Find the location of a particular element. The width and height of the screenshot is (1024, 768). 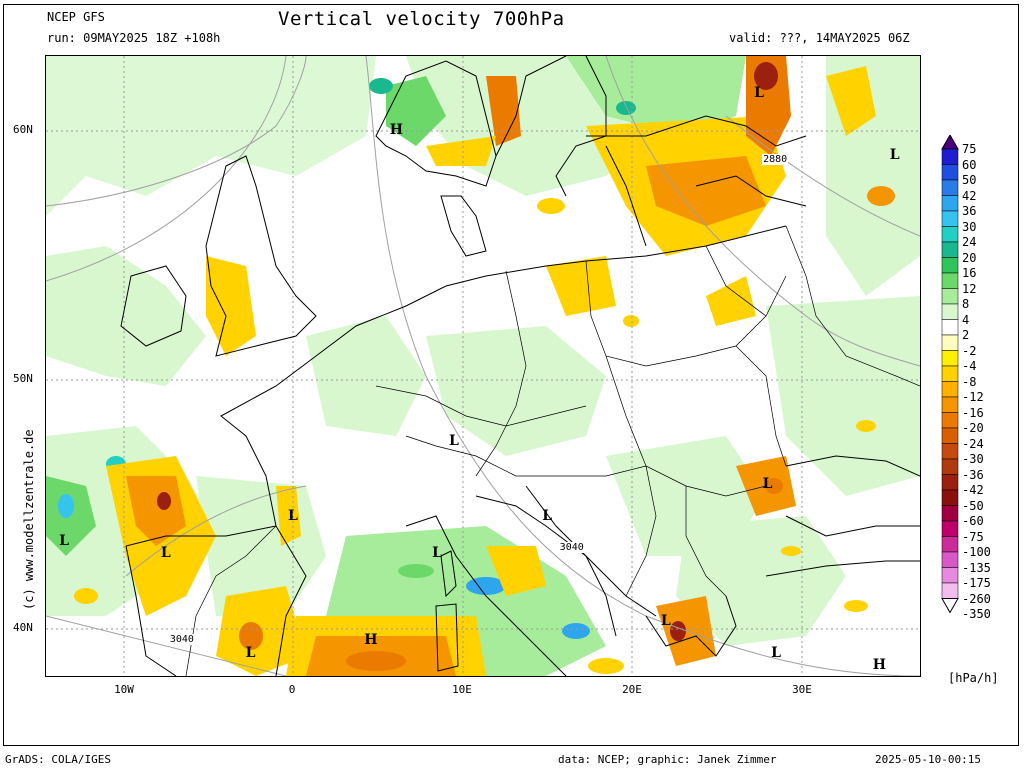

legend-level-label: 50 is located at coordinates (969, 180).